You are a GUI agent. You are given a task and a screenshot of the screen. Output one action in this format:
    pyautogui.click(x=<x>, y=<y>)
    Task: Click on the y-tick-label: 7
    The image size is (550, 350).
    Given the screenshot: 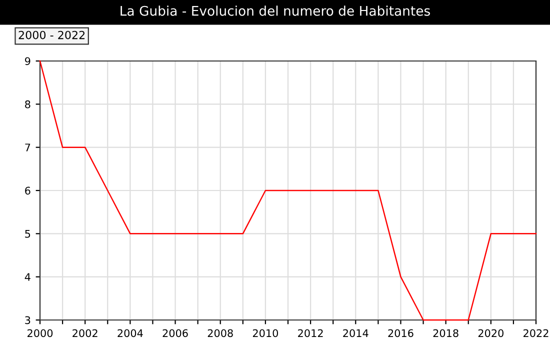 What is the action you would take?
    pyautogui.click(x=27, y=148)
    